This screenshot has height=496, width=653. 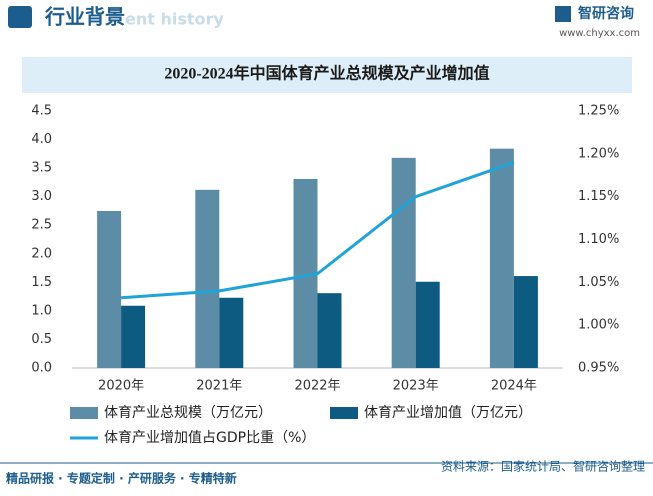 What do you see at coordinates (605, 13) in the screenshot?
I see `brand-name: 智研咨询` at bounding box center [605, 13].